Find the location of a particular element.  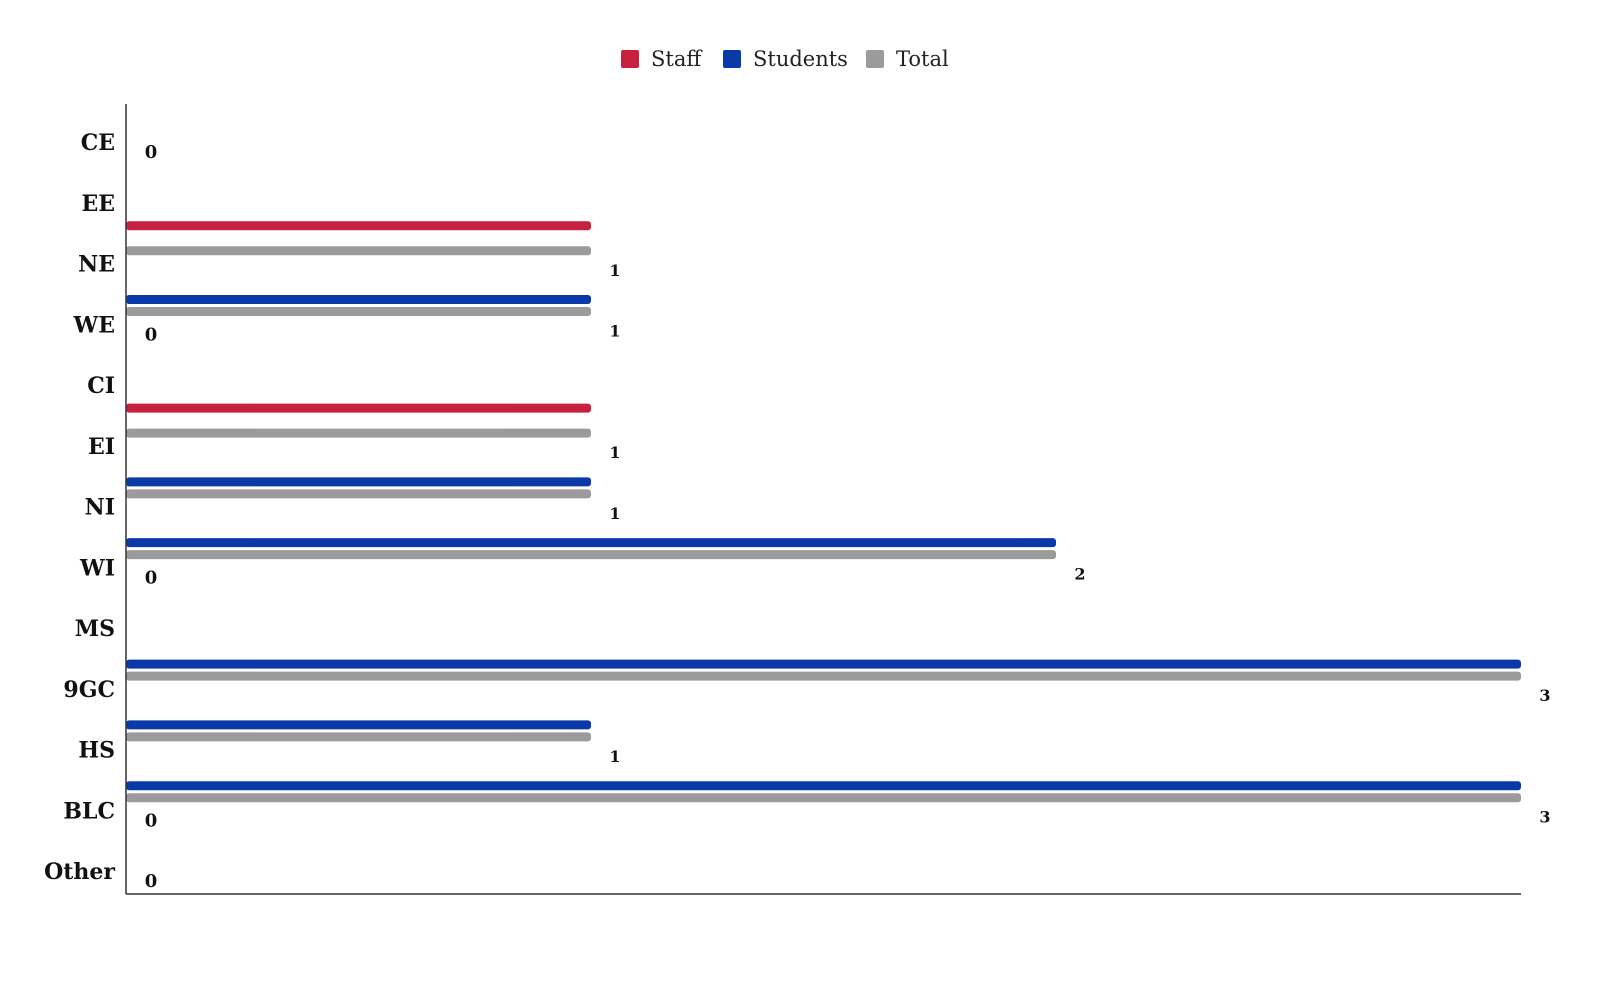

legend-swatch-students is located at coordinates (732, 59).